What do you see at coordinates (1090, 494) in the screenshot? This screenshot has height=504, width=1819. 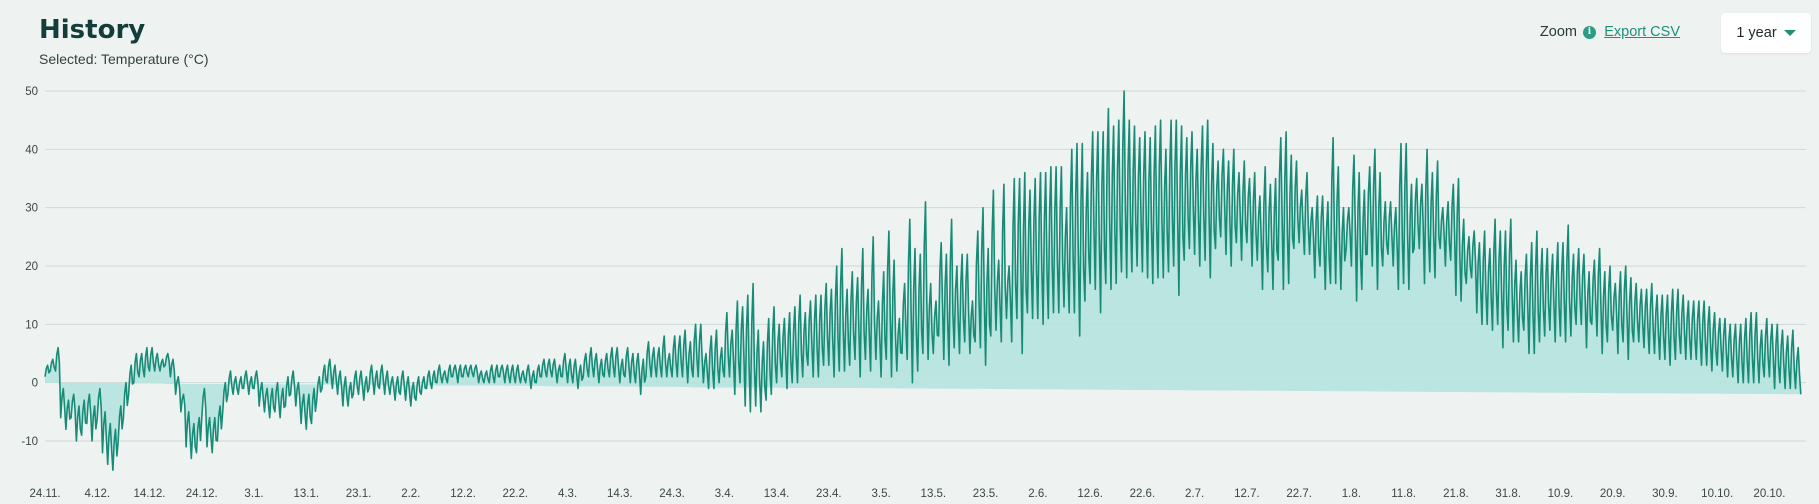 I see `x-tick-label: 12.6.` at bounding box center [1090, 494].